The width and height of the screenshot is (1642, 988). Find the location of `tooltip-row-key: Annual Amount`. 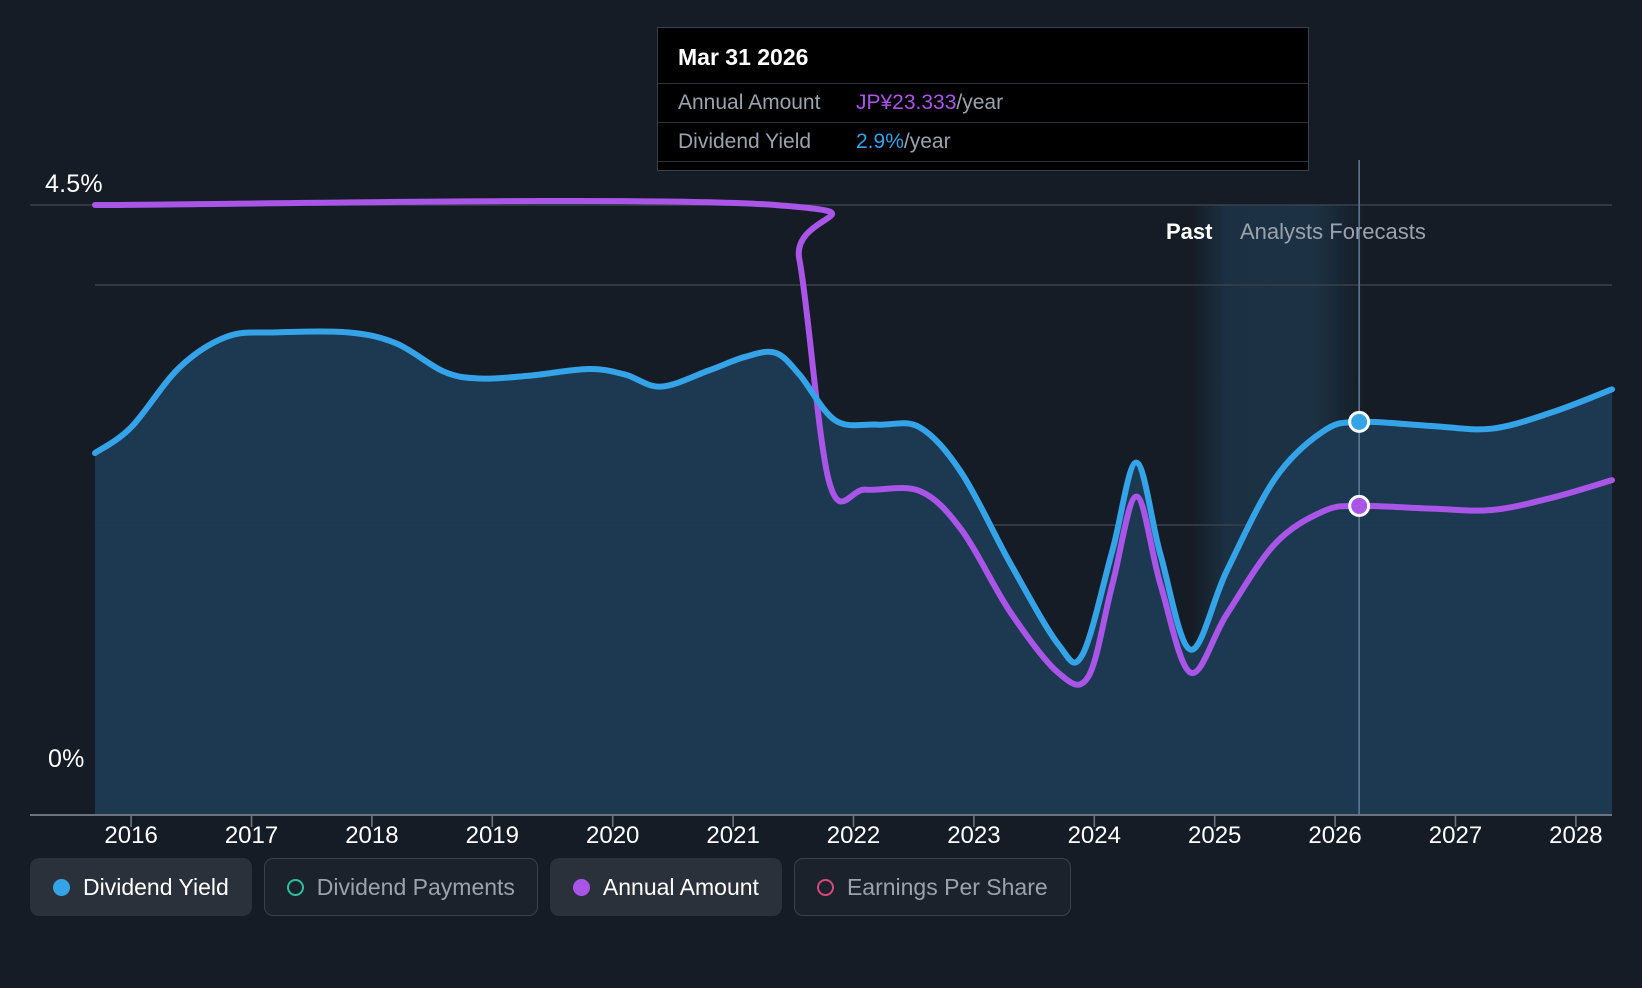

tooltip-row-key: Annual Amount is located at coordinates (749, 102).